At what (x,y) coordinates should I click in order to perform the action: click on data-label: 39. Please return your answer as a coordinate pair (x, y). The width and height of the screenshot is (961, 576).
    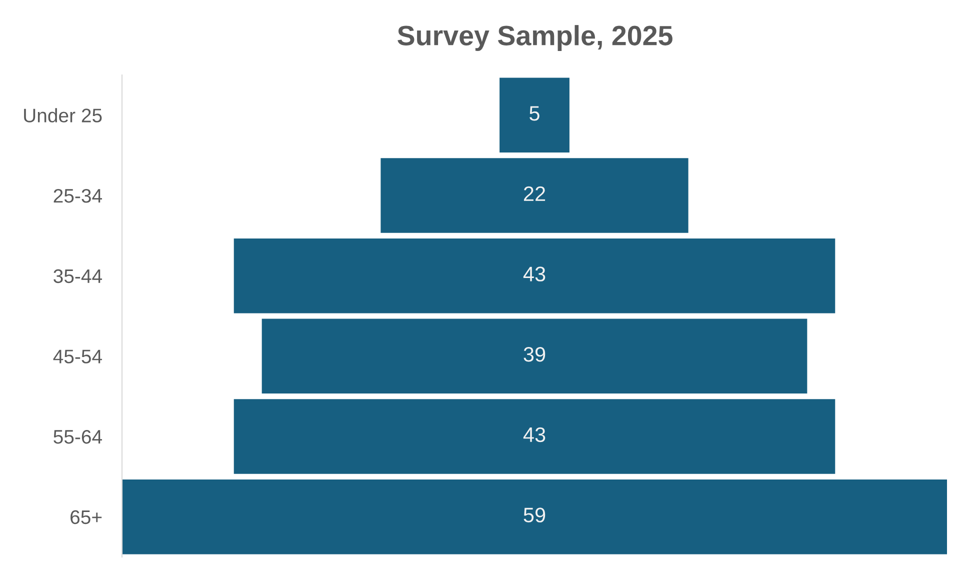
    Looking at the image, I should click on (535, 354).